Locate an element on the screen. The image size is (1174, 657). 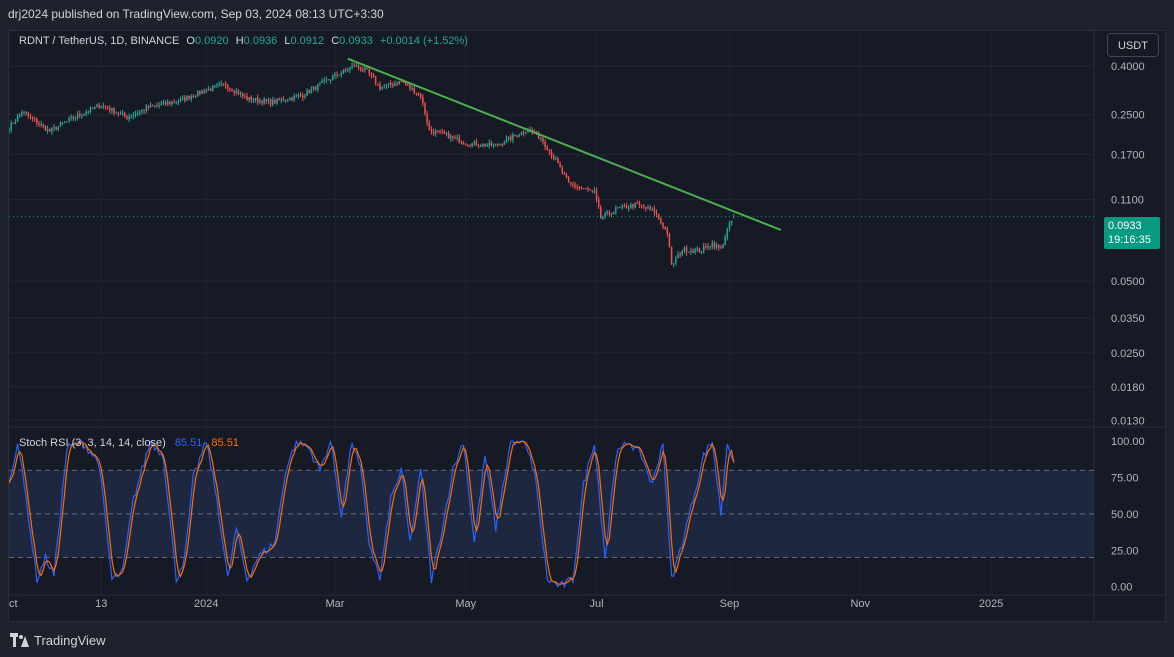
symbol-name: RDNT / TetherUS, 1D, BINANCE is located at coordinates (99, 41).